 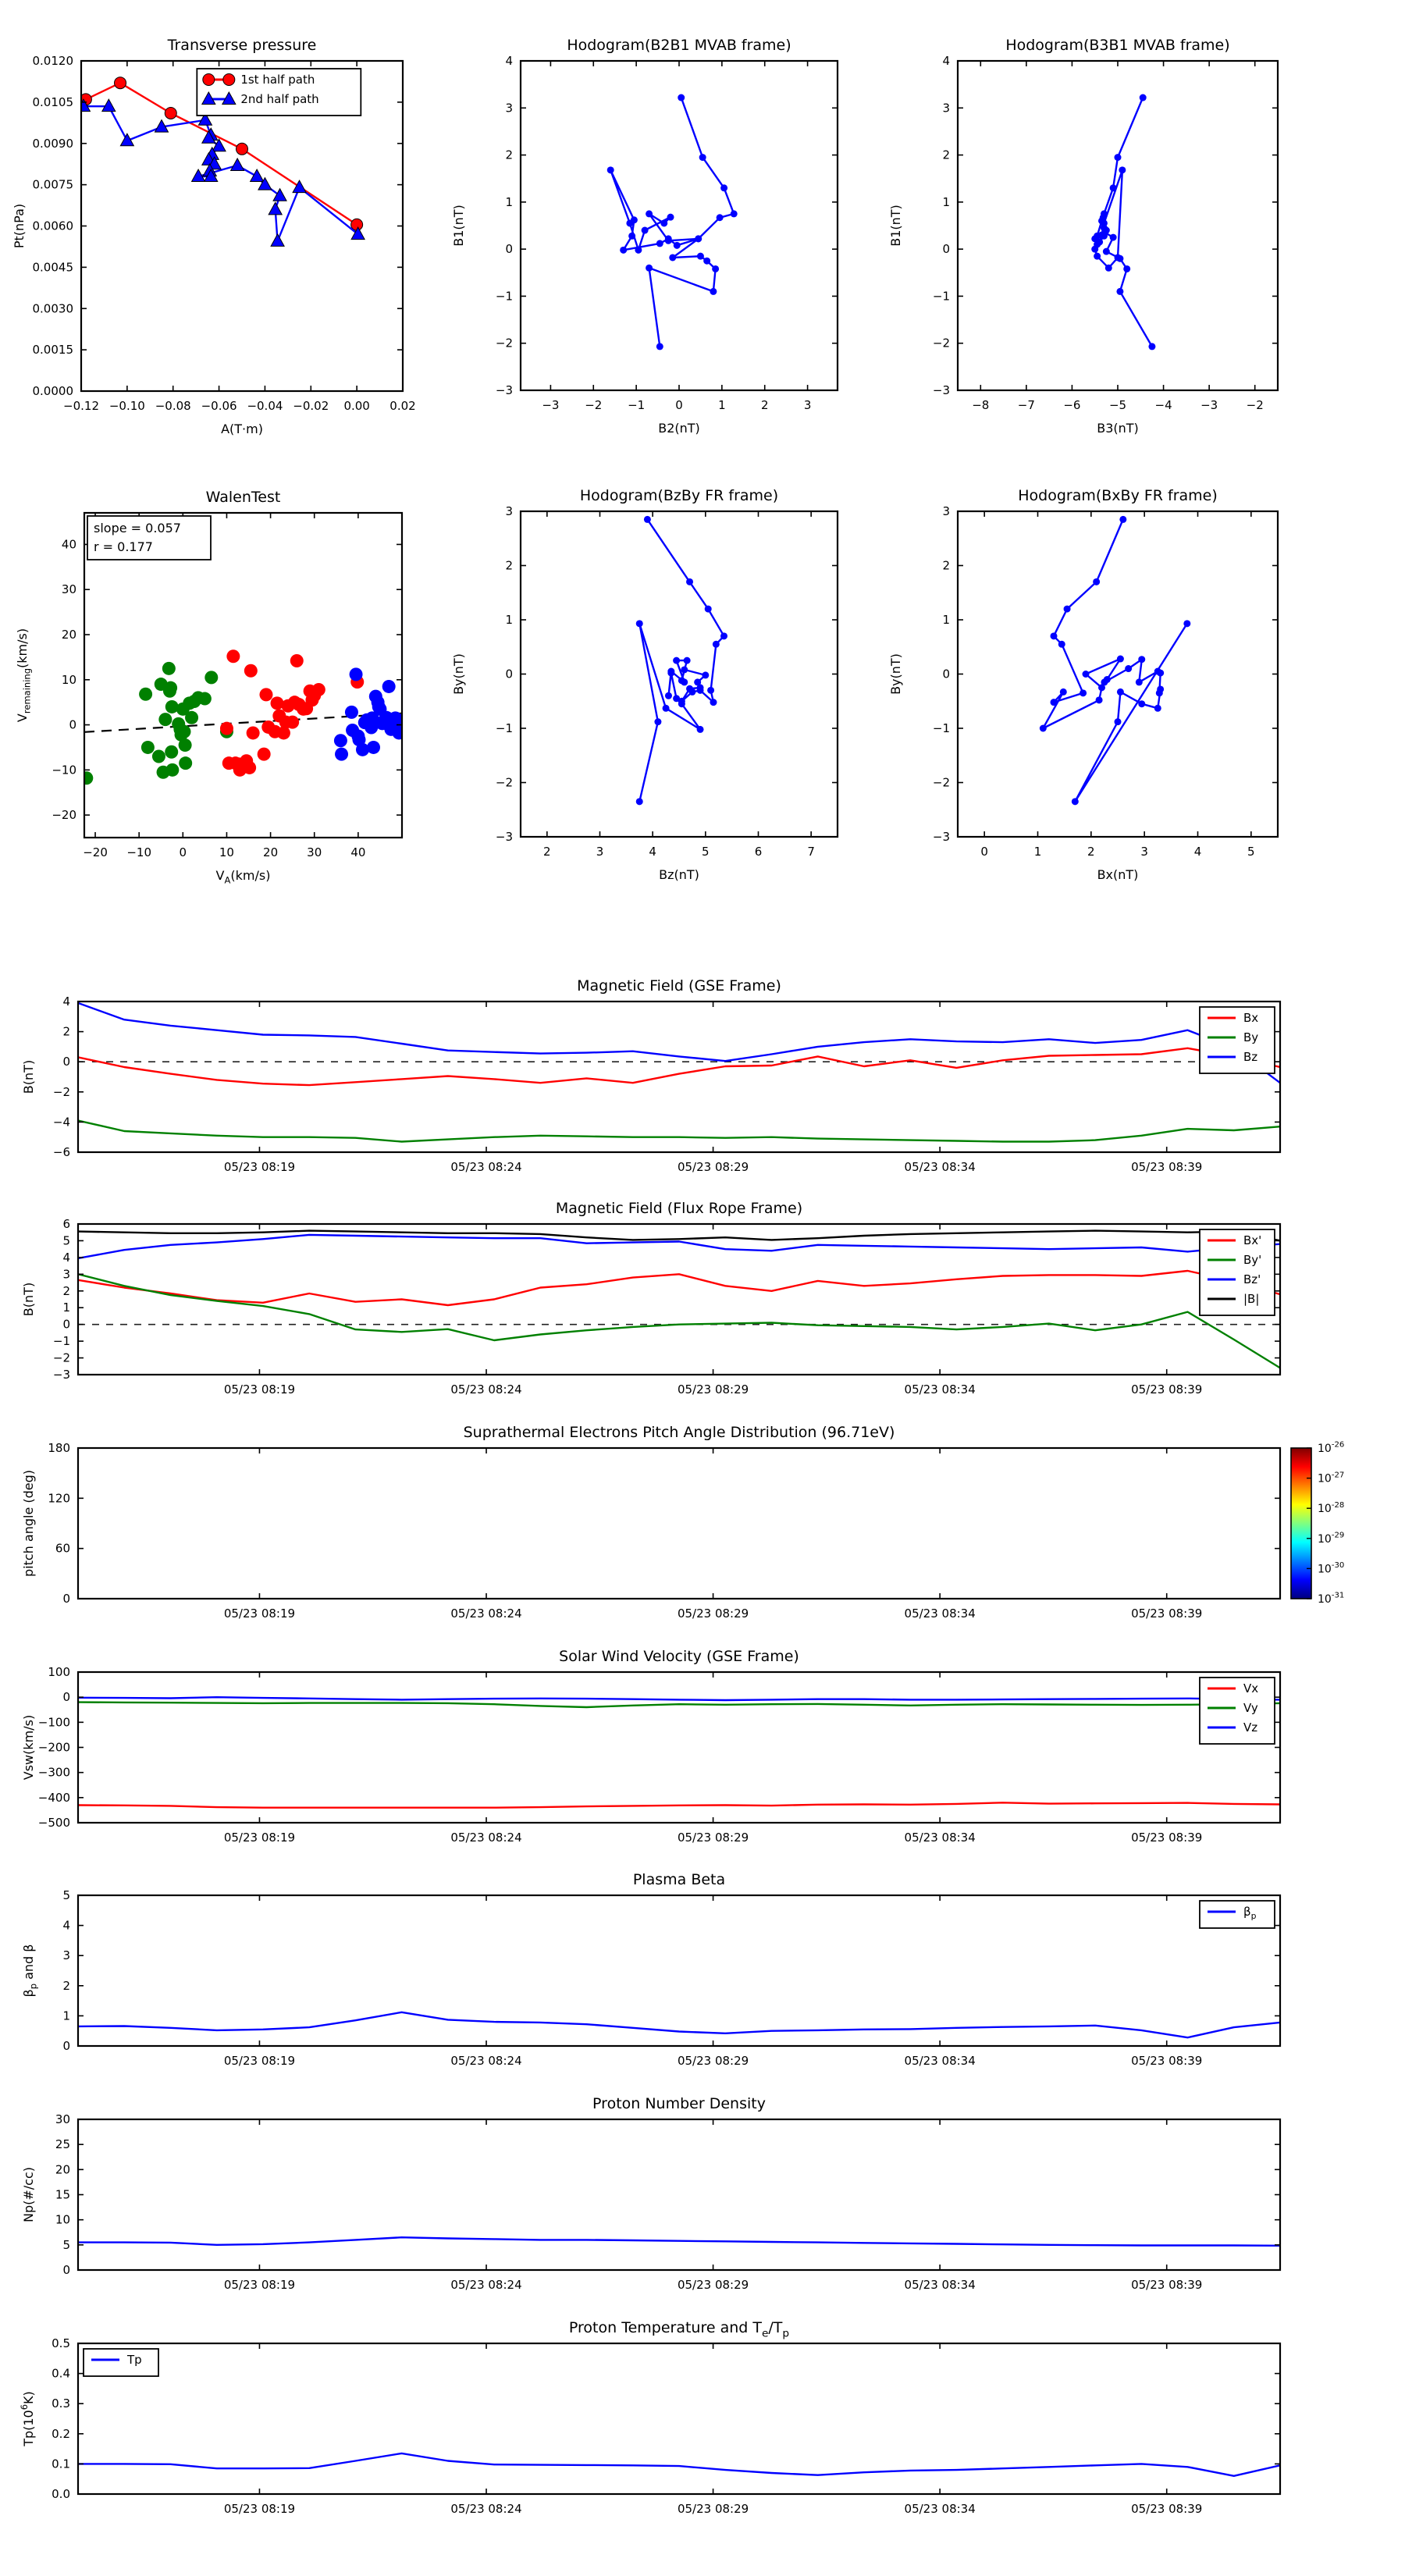 I want to click on series-Bx, so click(x=679, y=1067).